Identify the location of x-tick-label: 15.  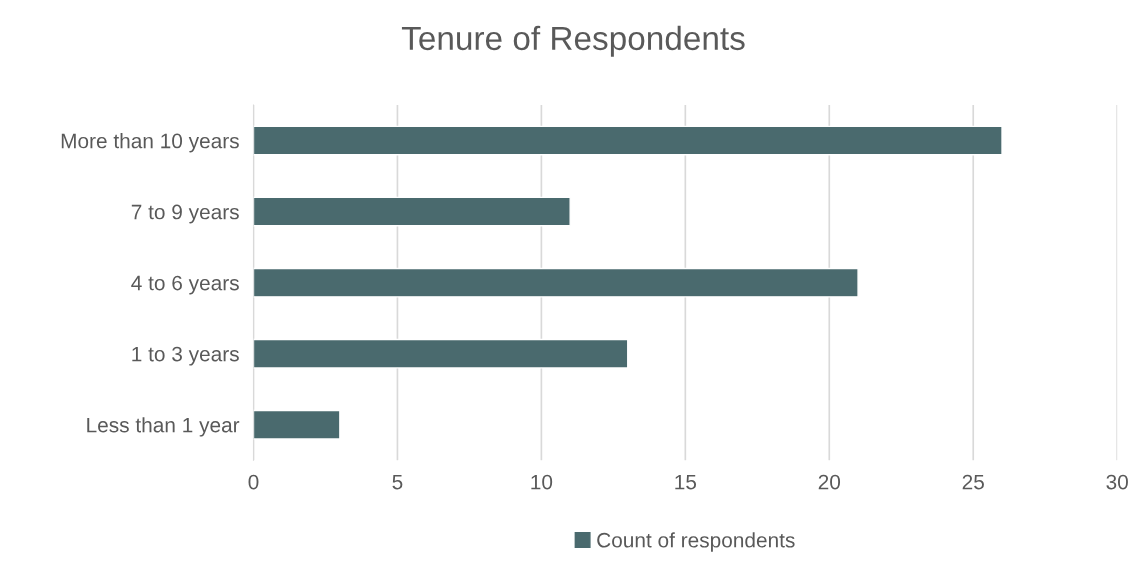
(686, 482).